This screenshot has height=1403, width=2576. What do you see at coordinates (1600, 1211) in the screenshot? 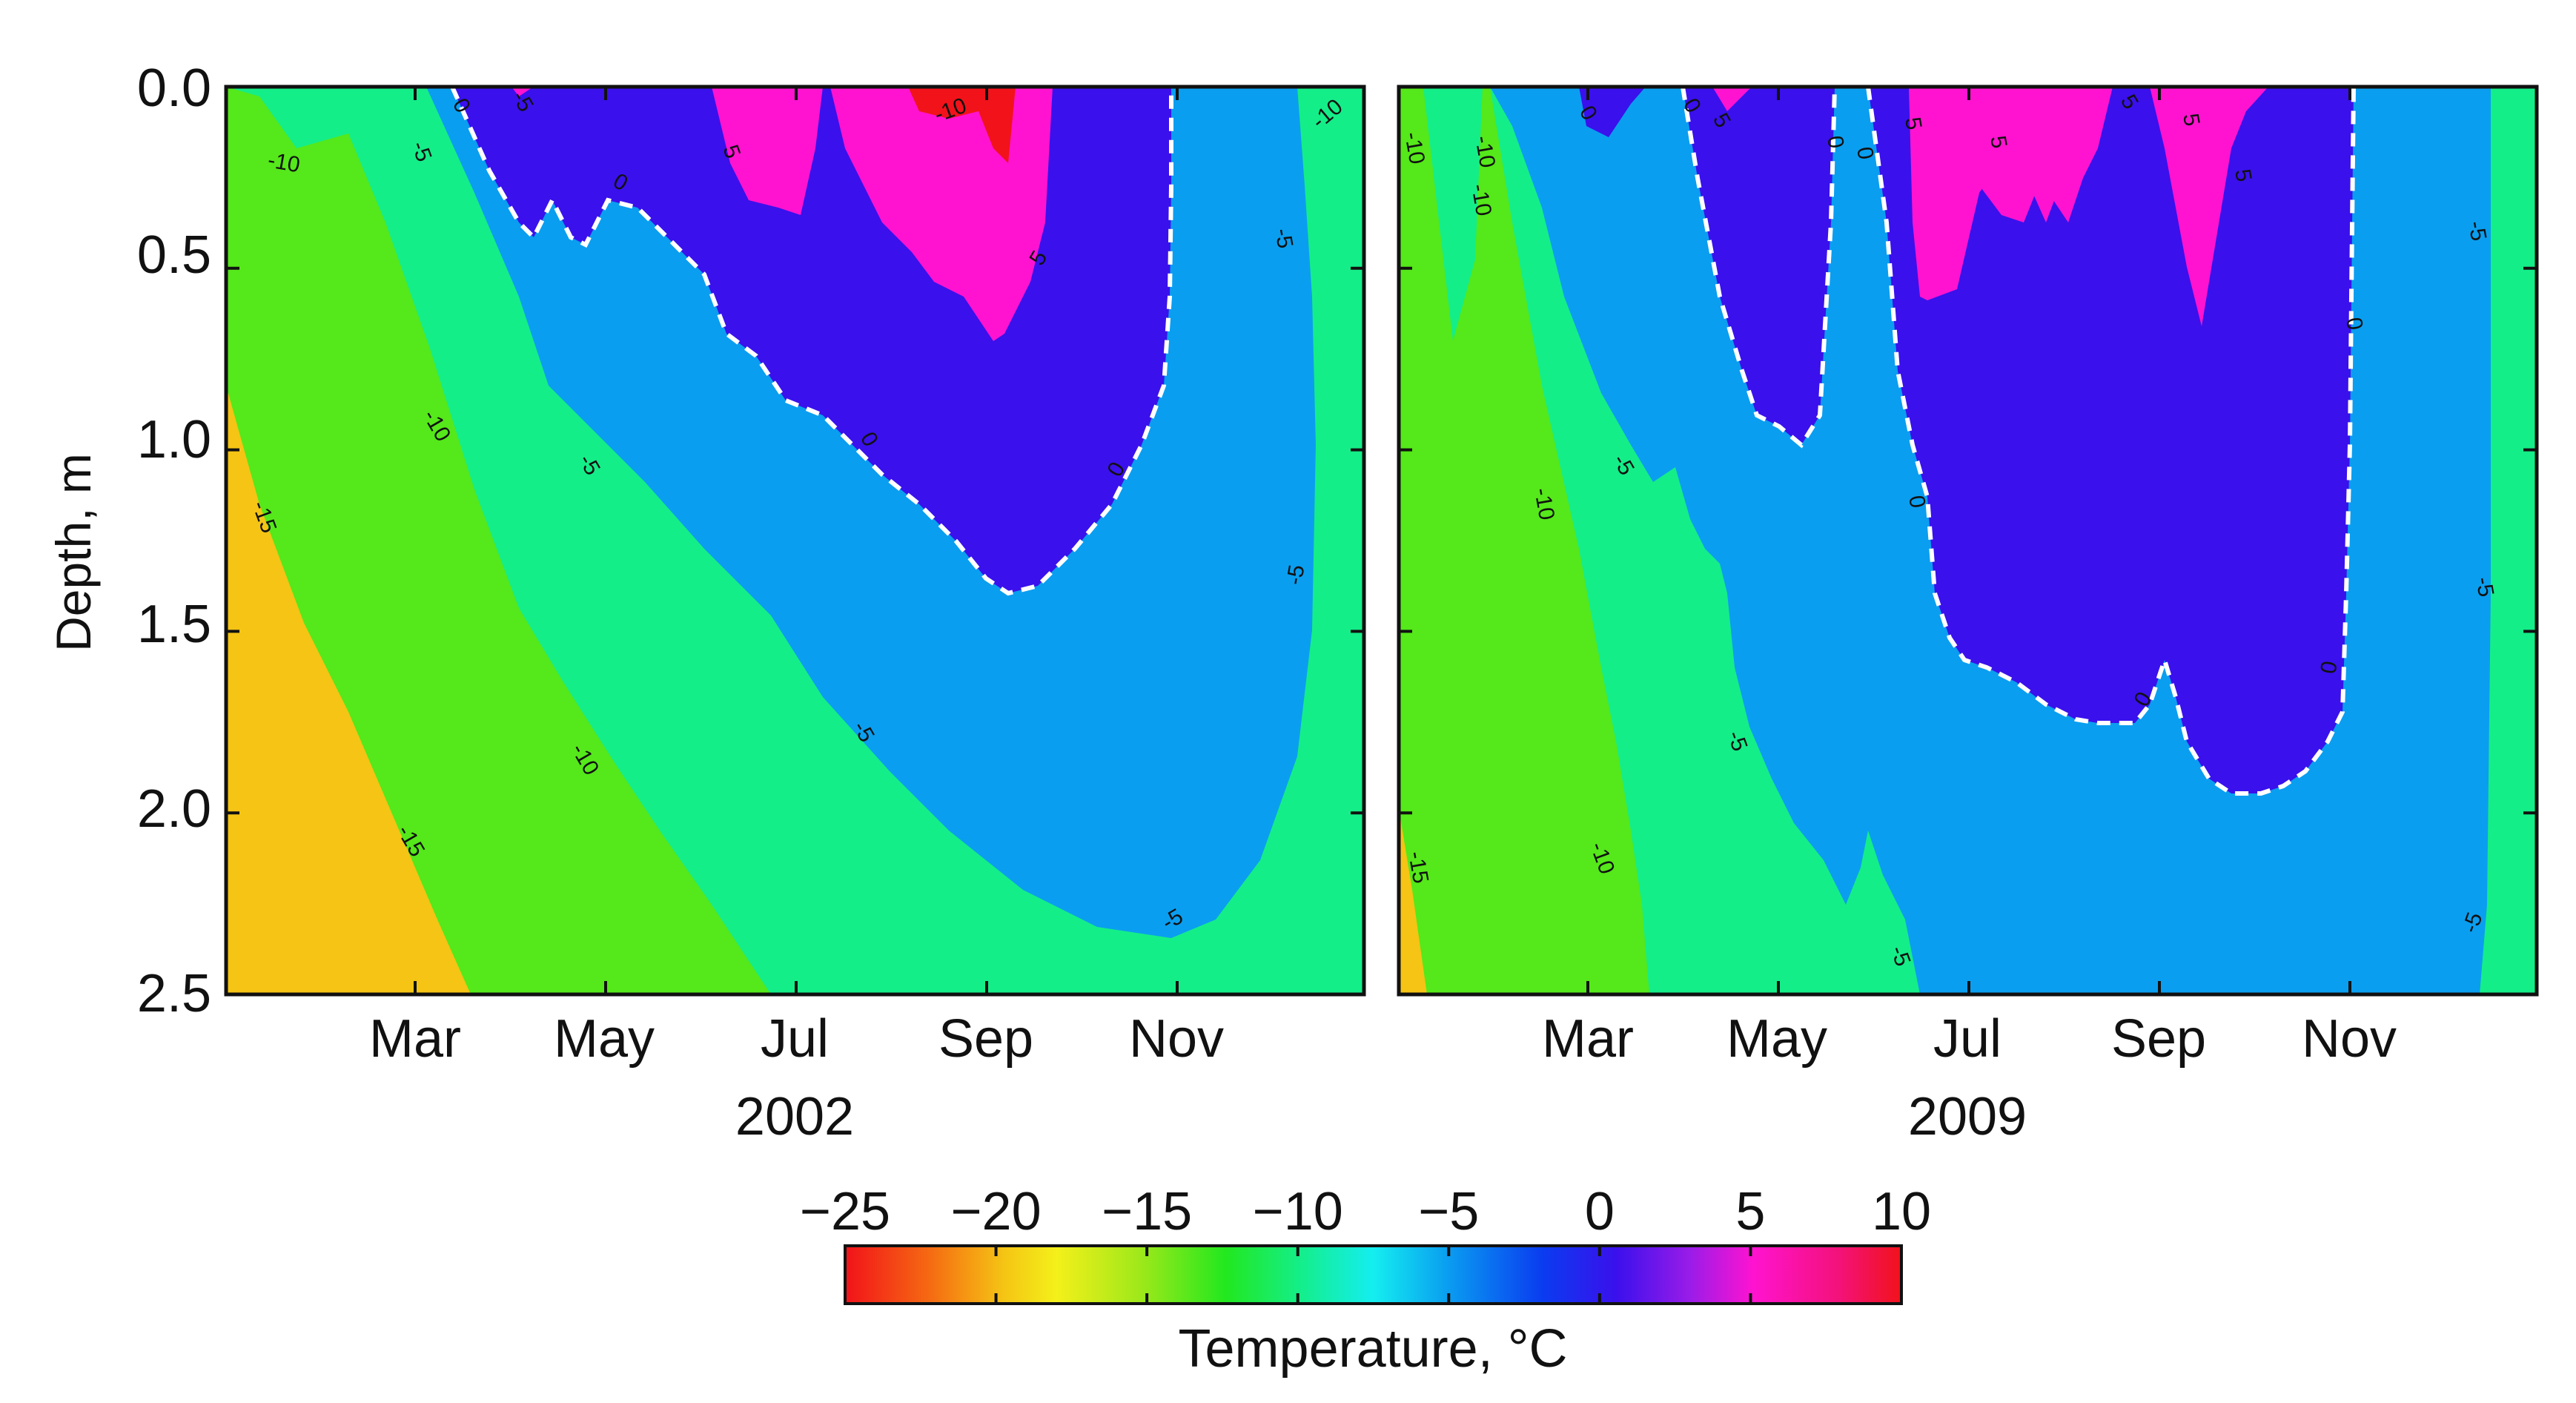
I see `colorbar-tick-label: 0` at bounding box center [1600, 1211].